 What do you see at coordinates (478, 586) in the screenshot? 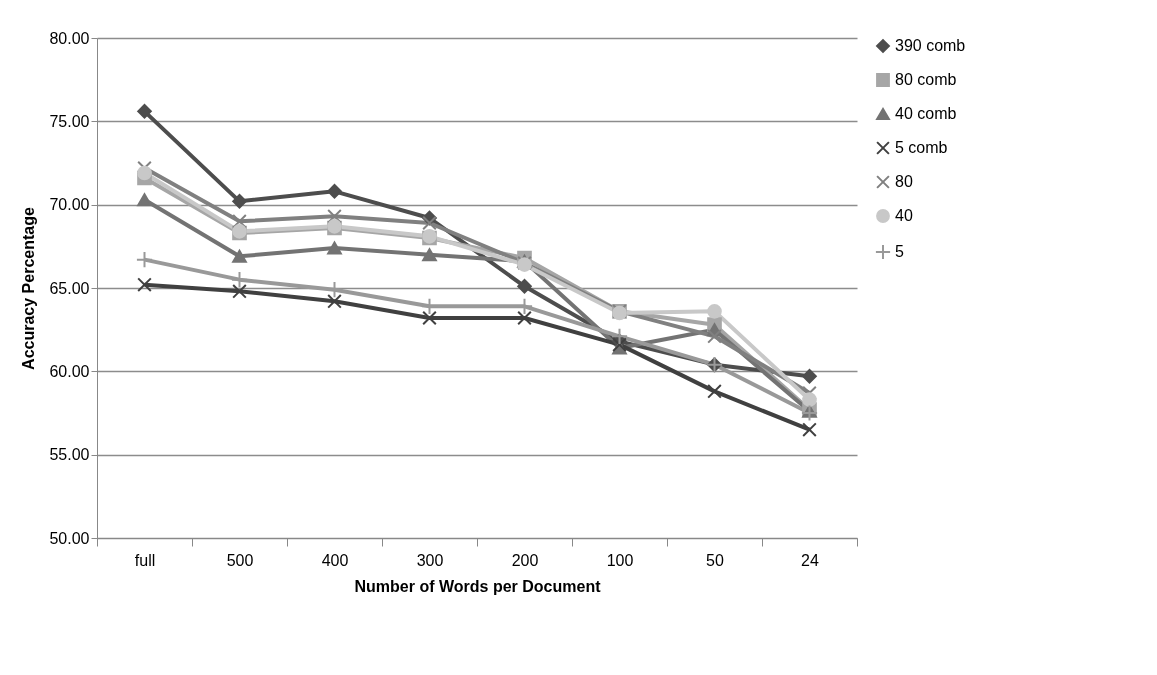
I see `x-axis-title: Number of Words per Document` at bounding box center [478, 586].